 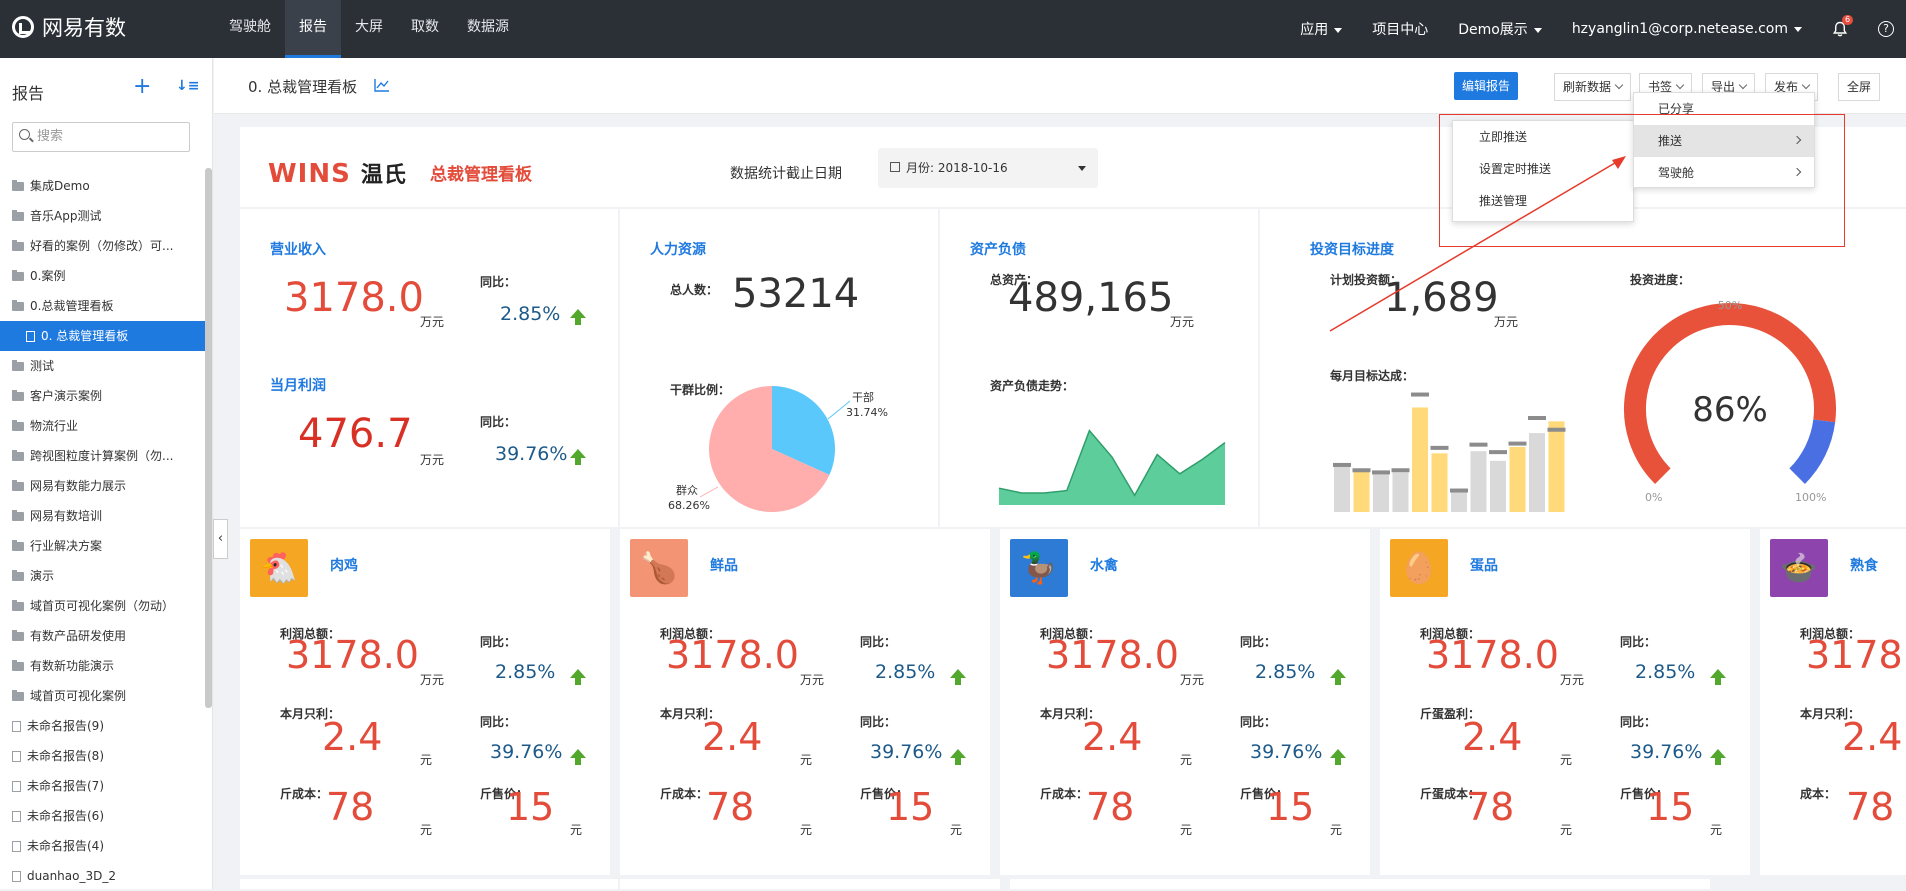 What do you see at coordinates (659, 568) in the screenshot?
I see `category-glyph: 🍗` at bounding box center [659, 568].